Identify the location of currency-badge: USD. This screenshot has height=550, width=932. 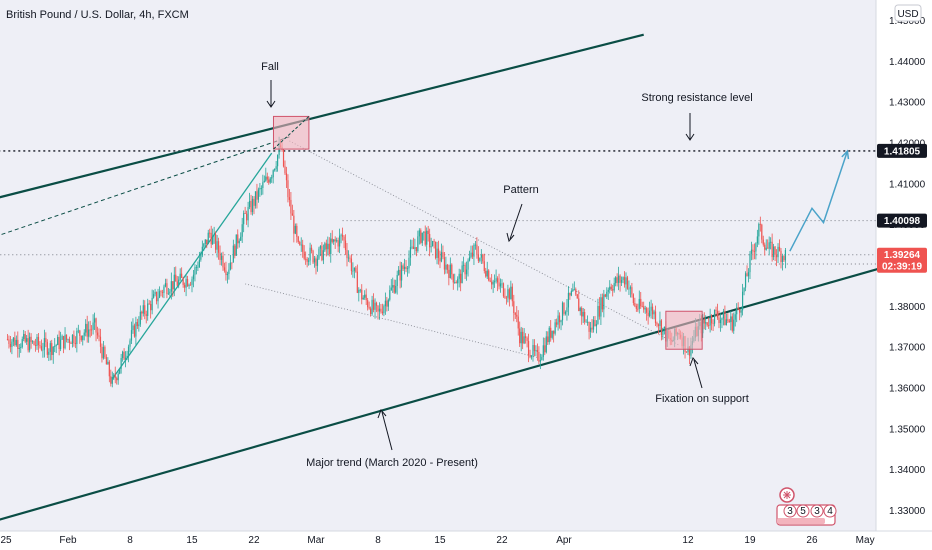
(908, 13).